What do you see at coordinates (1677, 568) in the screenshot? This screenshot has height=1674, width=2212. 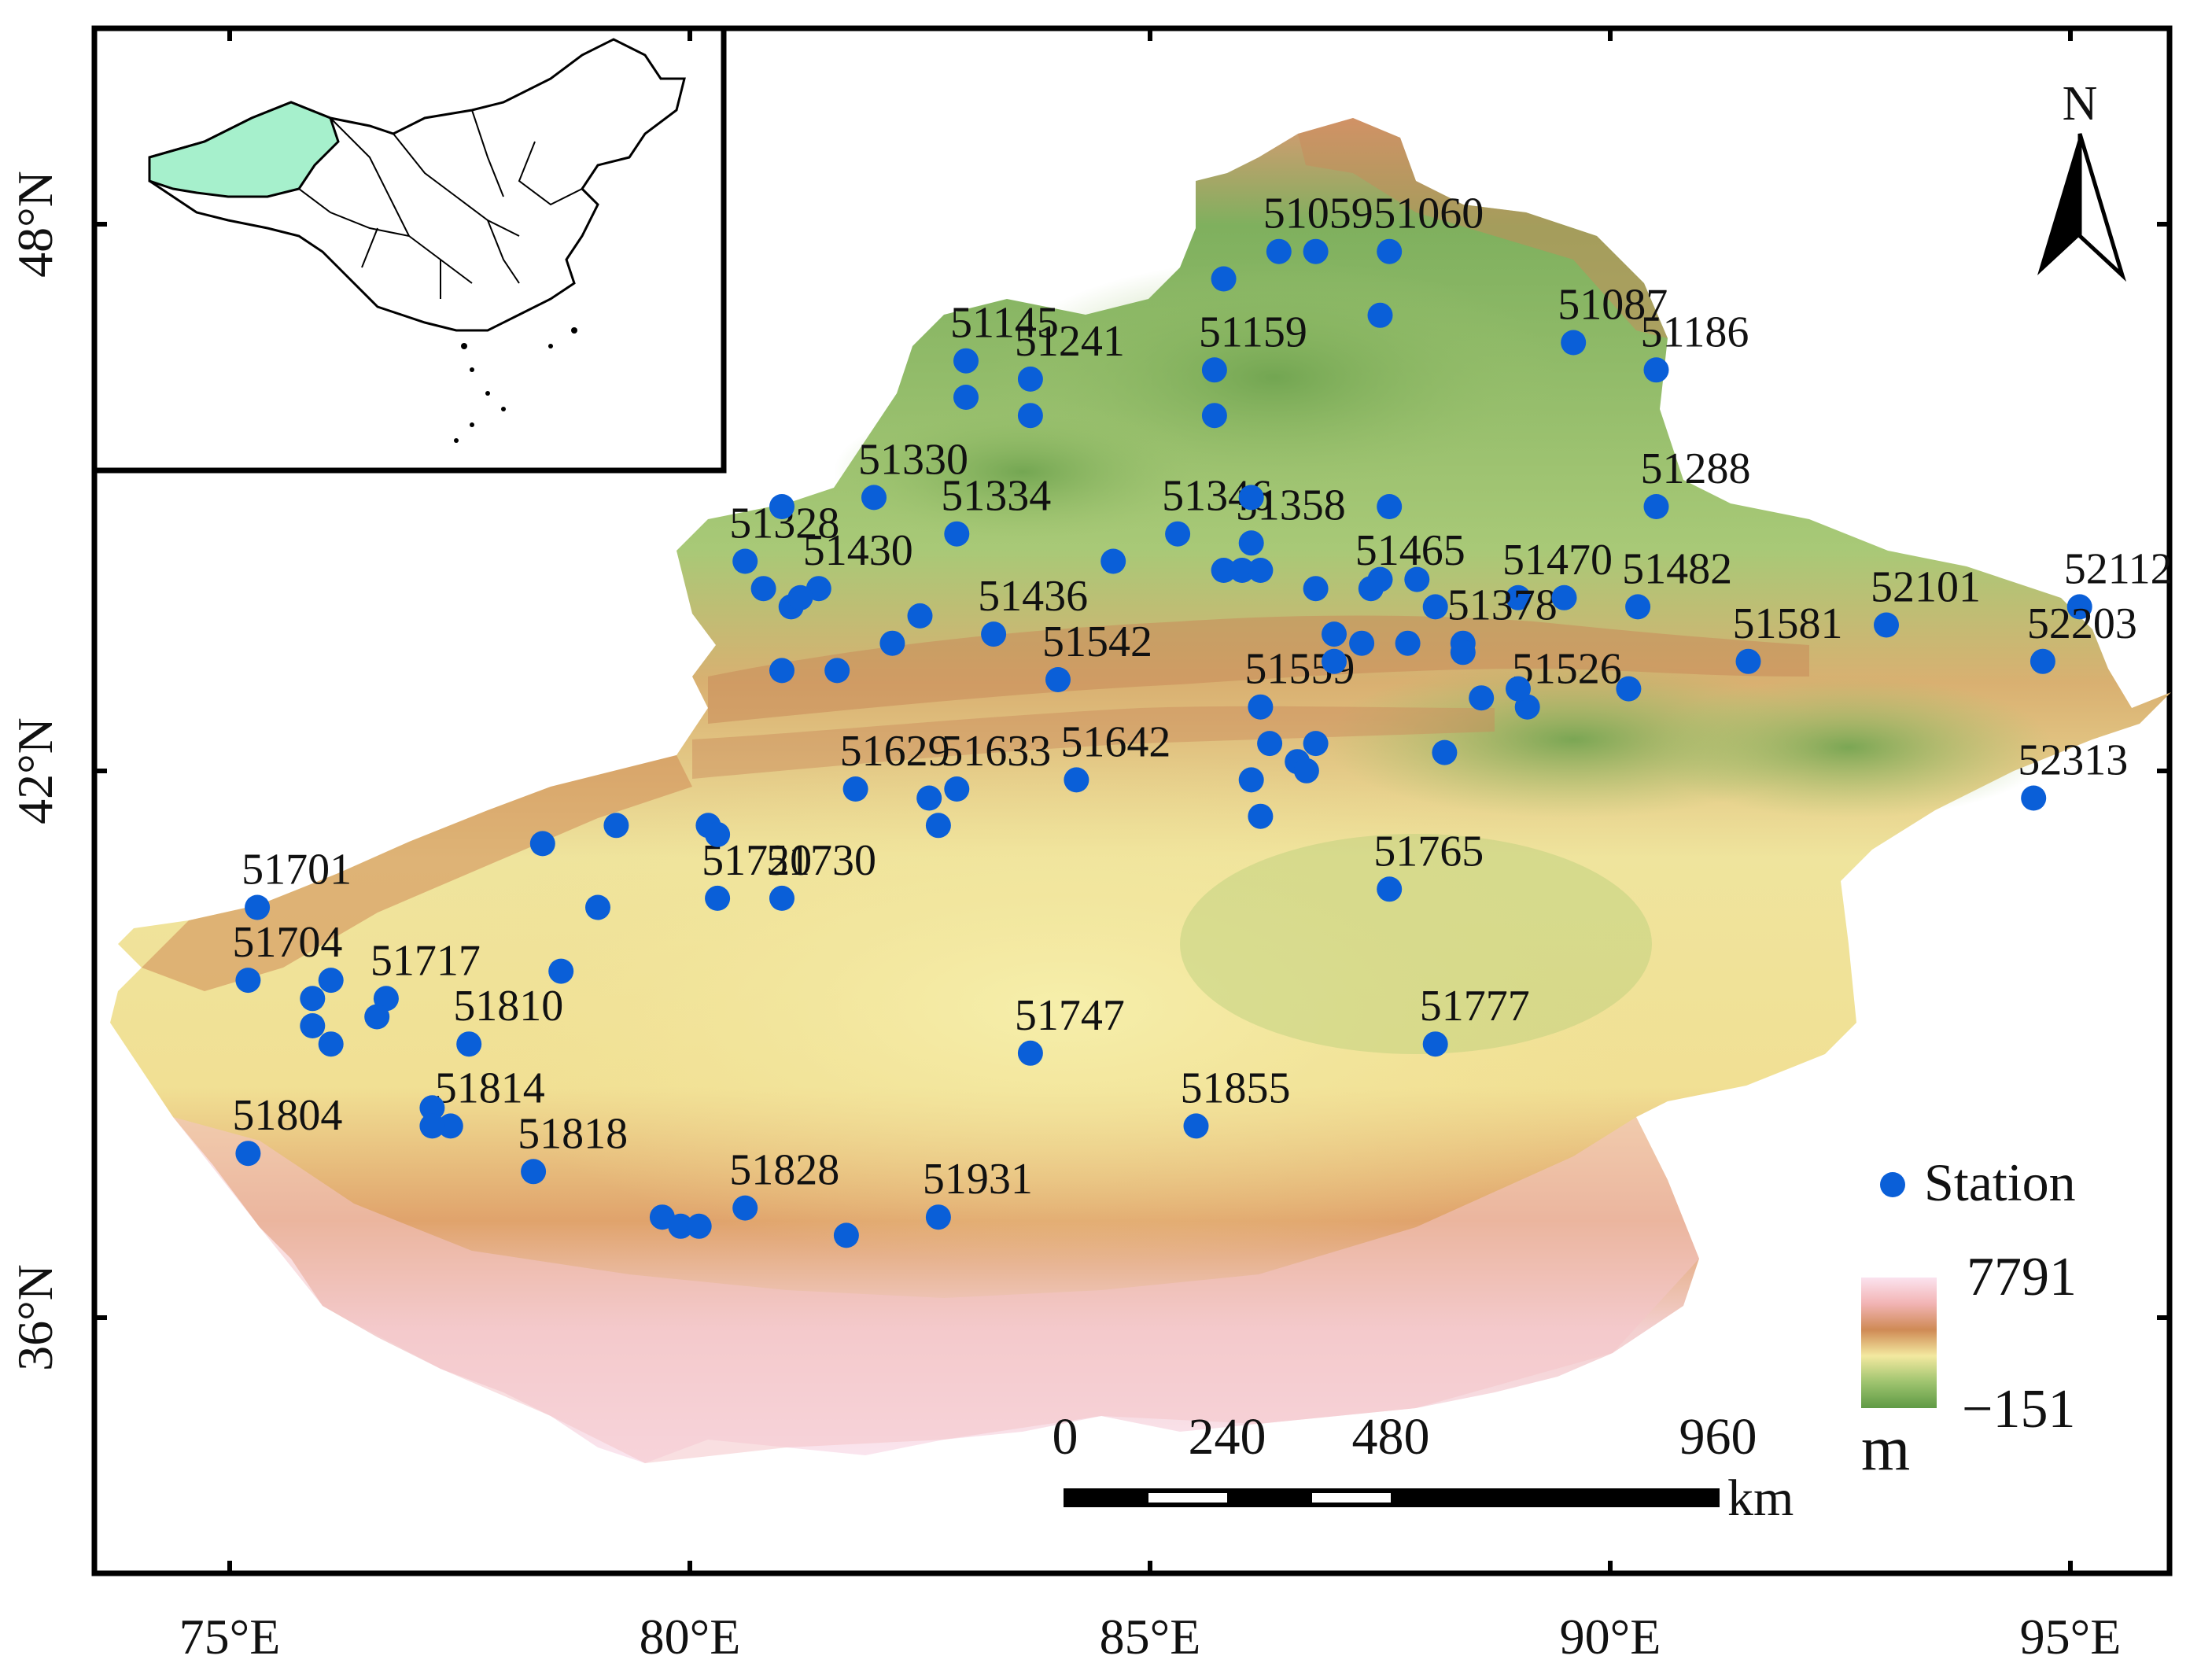 I see `station-label: 51482` at bounding box center [1677, 568].